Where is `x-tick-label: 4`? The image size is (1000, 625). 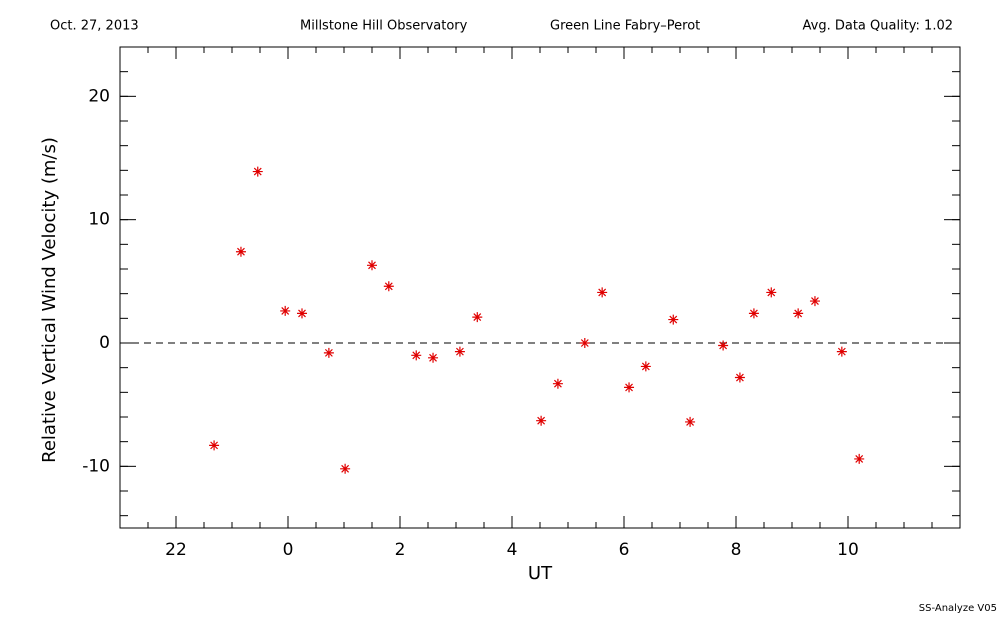
x-tick-label: 4 is located at coordinates (512, 550).